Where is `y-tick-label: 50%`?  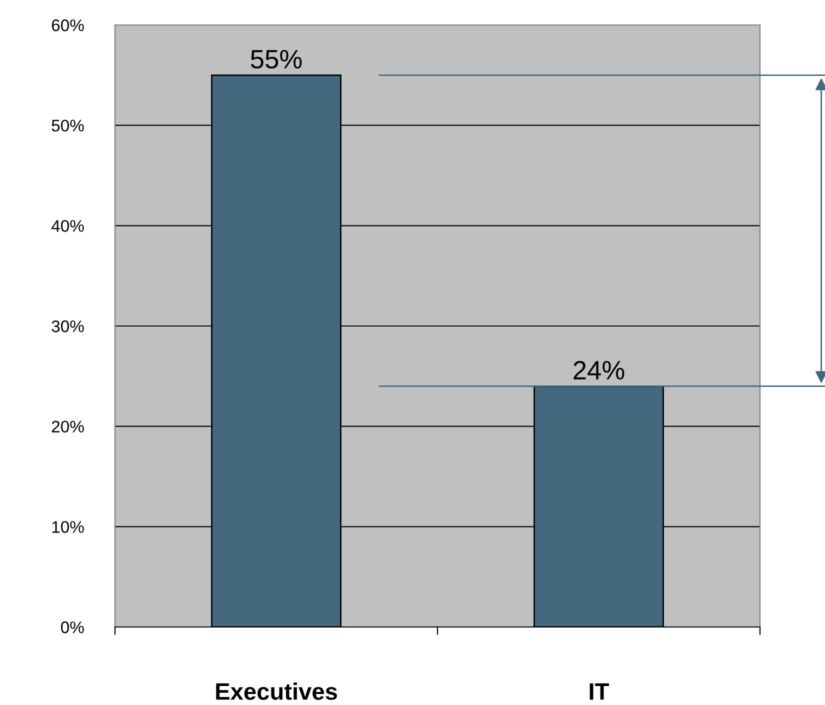
y-tick-label: 50% is located at coordinates (68, 126).